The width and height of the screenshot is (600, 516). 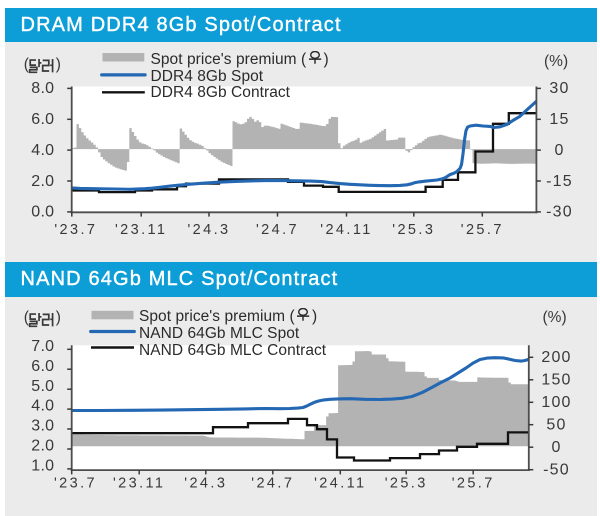 I want to click on svg-text: 200, so click(x=556, y=357).